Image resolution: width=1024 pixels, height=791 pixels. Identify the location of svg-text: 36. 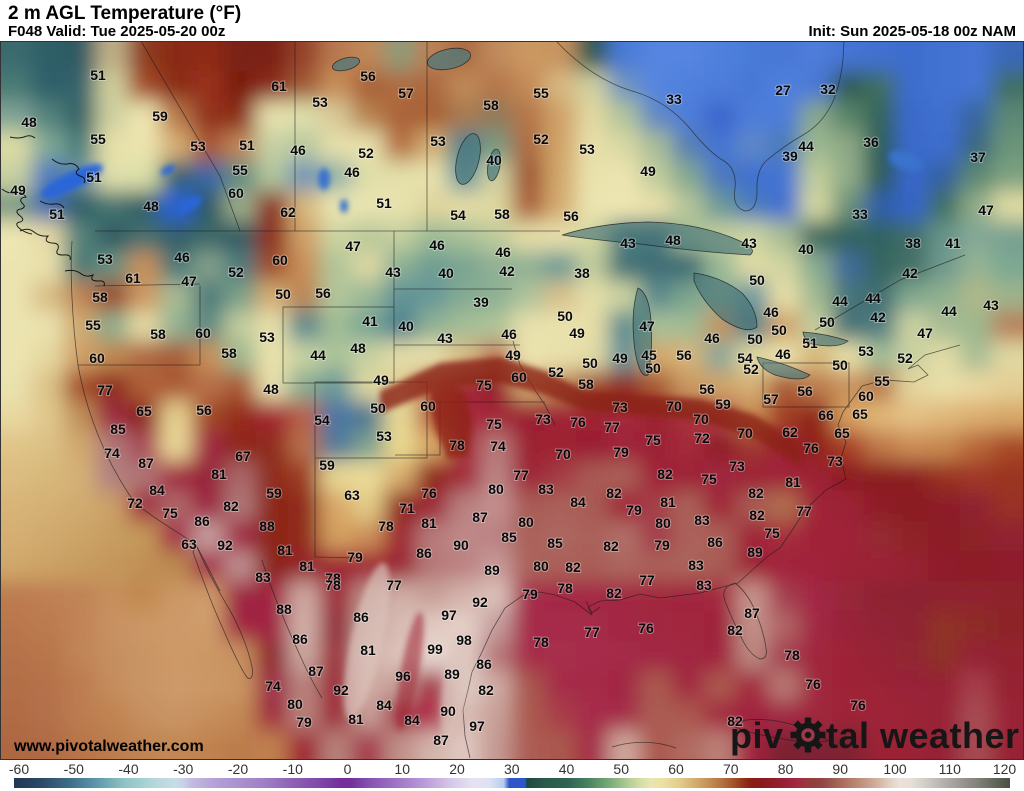
(871, 142).